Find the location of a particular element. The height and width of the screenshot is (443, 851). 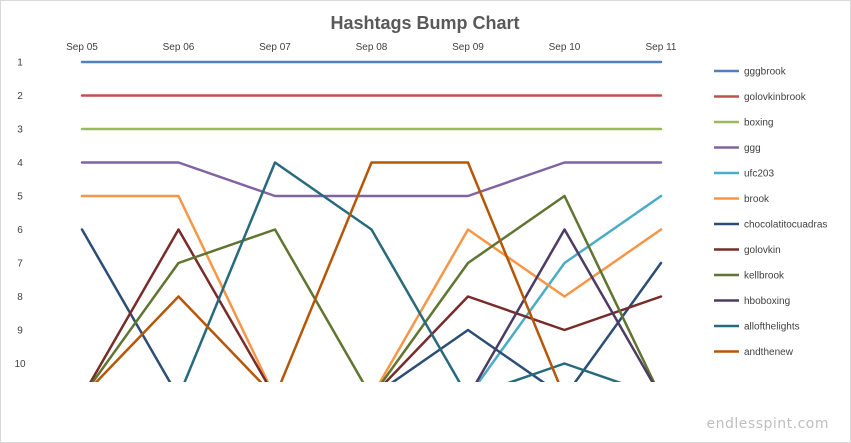

y-tick-label: 4 is located at coordinates (20, 163).